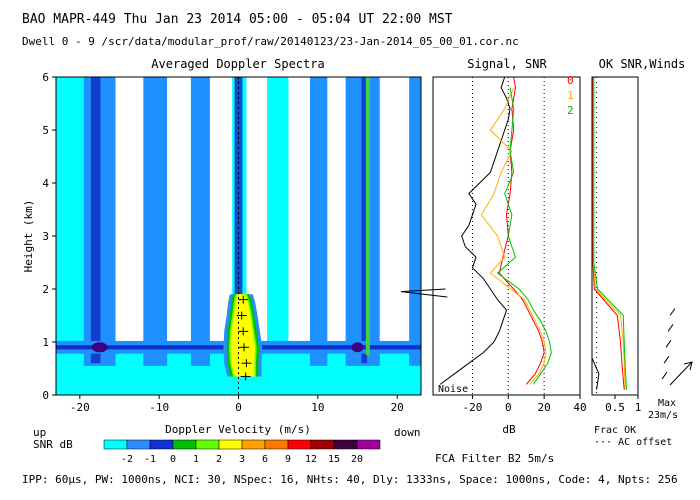  What do you see at coordinates (570, 95) in the screenshot?
I see `legend-1: 1` at bounding box center [570, 95].